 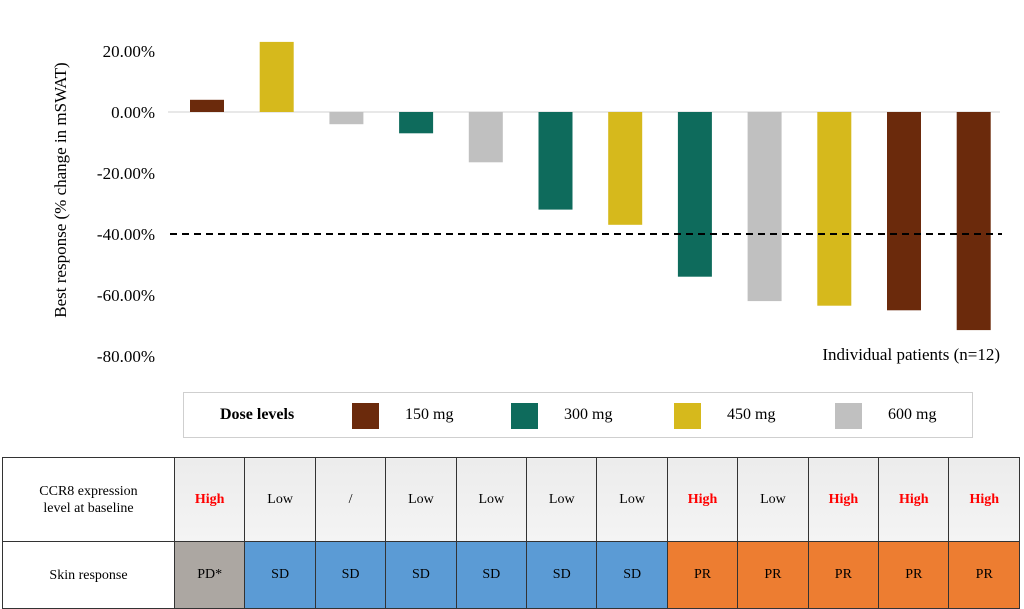 I want to click on legend-title: Dose levels, so click(x=257, y=414).